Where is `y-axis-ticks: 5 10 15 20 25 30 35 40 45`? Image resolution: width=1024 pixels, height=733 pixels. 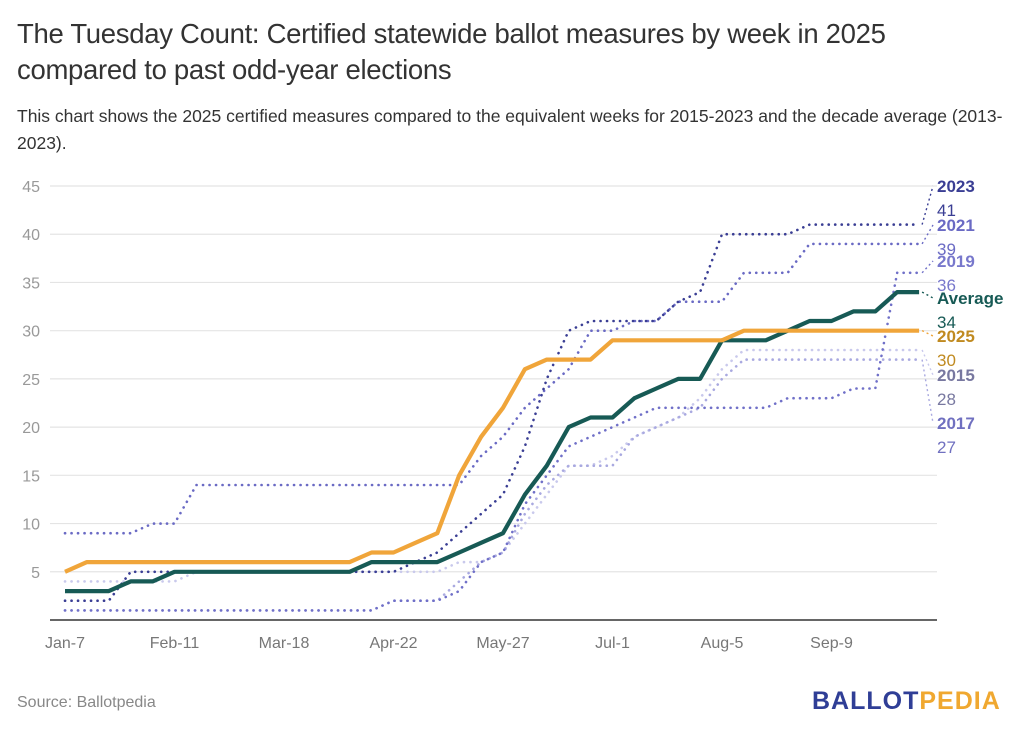
y-axis-ticks: 5 10 15 20 25 30 35 40 45 is located at coordinates (31, 380).